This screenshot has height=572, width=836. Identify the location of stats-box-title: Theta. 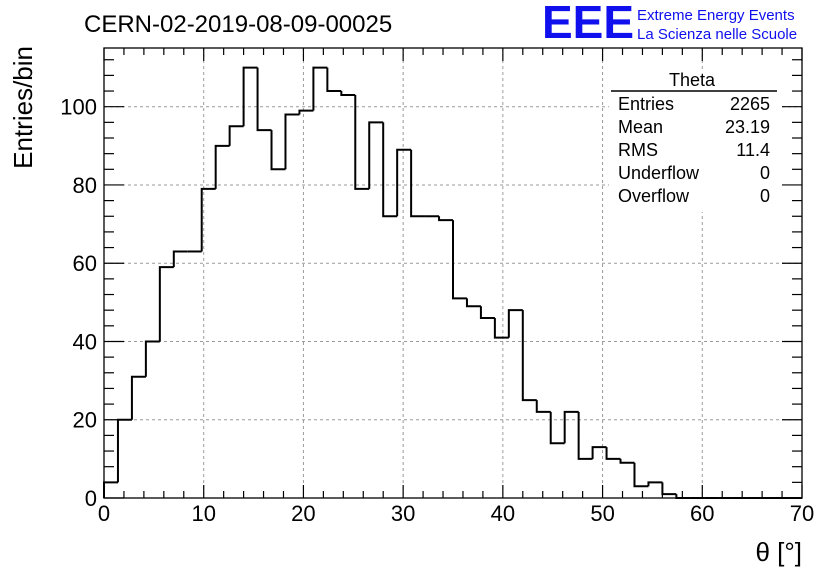
(692, 80).